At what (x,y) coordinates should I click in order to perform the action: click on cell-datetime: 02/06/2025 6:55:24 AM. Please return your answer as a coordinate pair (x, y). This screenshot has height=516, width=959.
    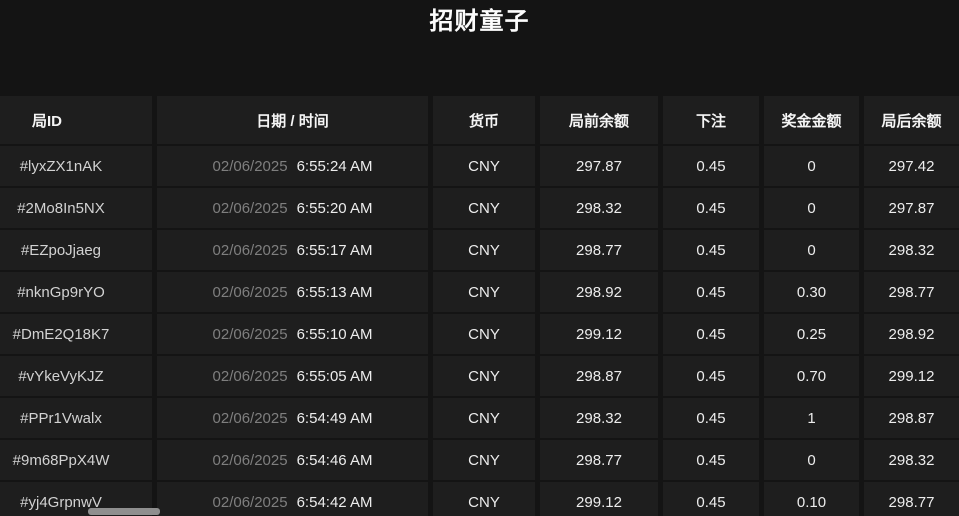
    Looking at the image, I should click on (292, 166).